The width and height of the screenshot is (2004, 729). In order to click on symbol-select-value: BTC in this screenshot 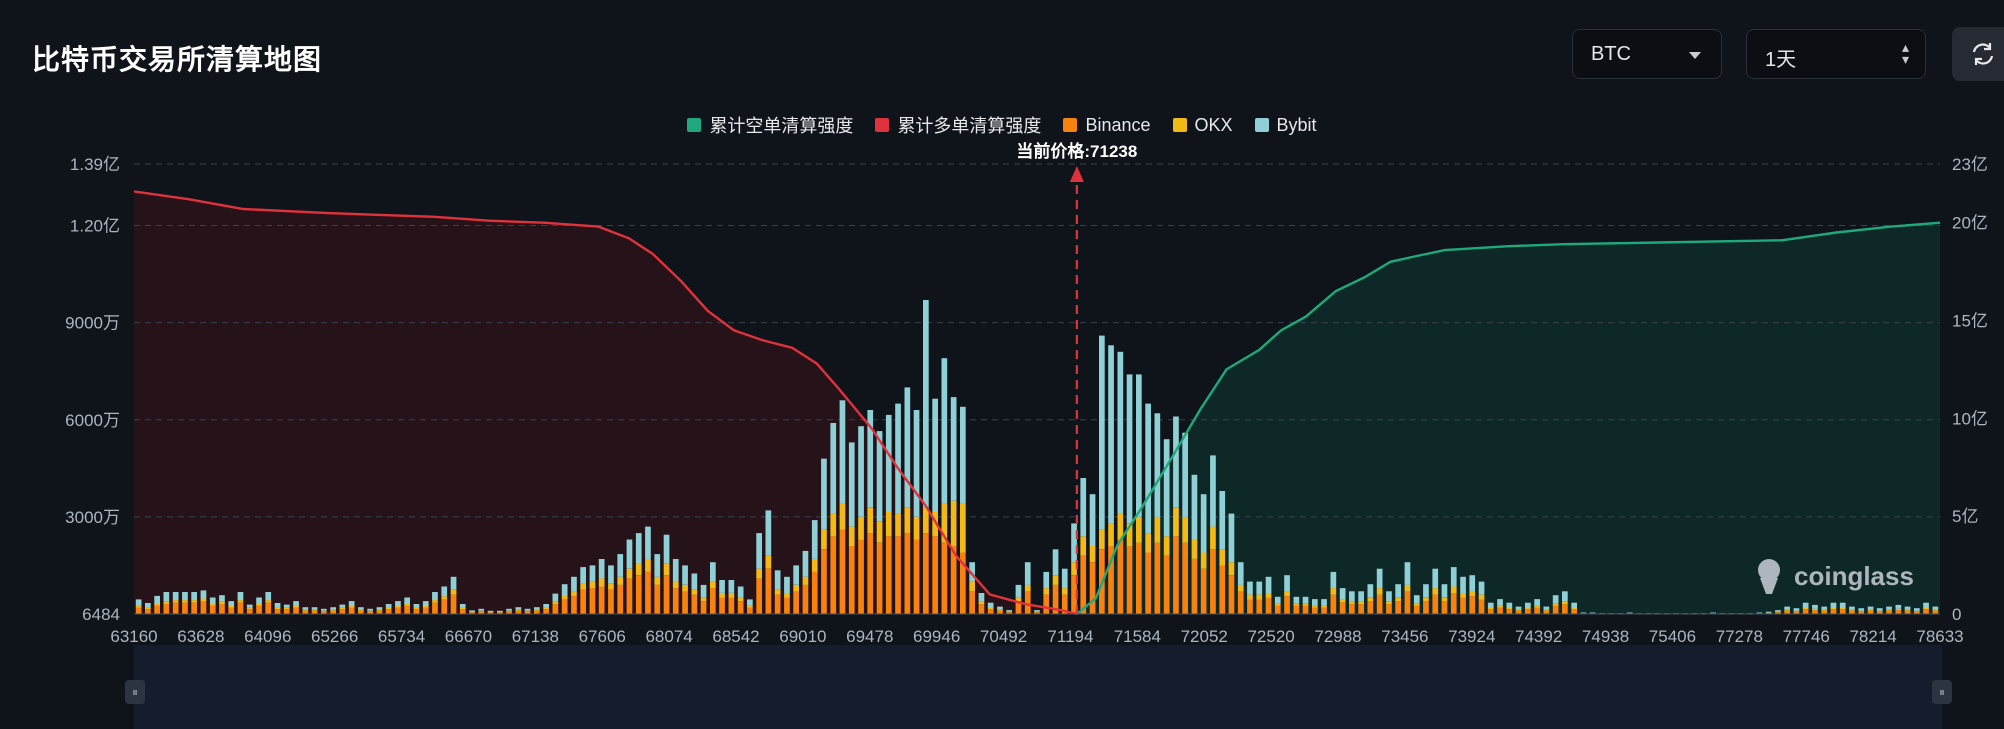, I will do `click(1611, 54)`.